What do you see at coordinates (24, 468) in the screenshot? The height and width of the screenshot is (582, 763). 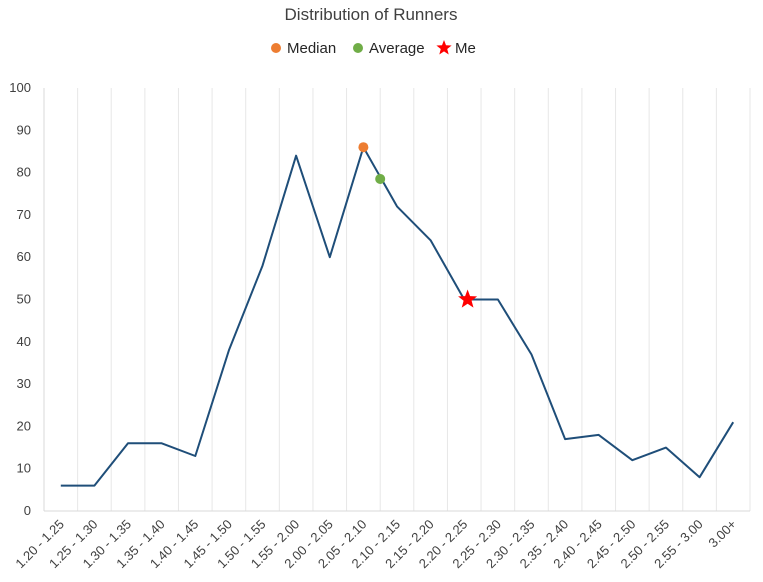 I see `y-tick-label: 10` at bounding box center [24, 468].